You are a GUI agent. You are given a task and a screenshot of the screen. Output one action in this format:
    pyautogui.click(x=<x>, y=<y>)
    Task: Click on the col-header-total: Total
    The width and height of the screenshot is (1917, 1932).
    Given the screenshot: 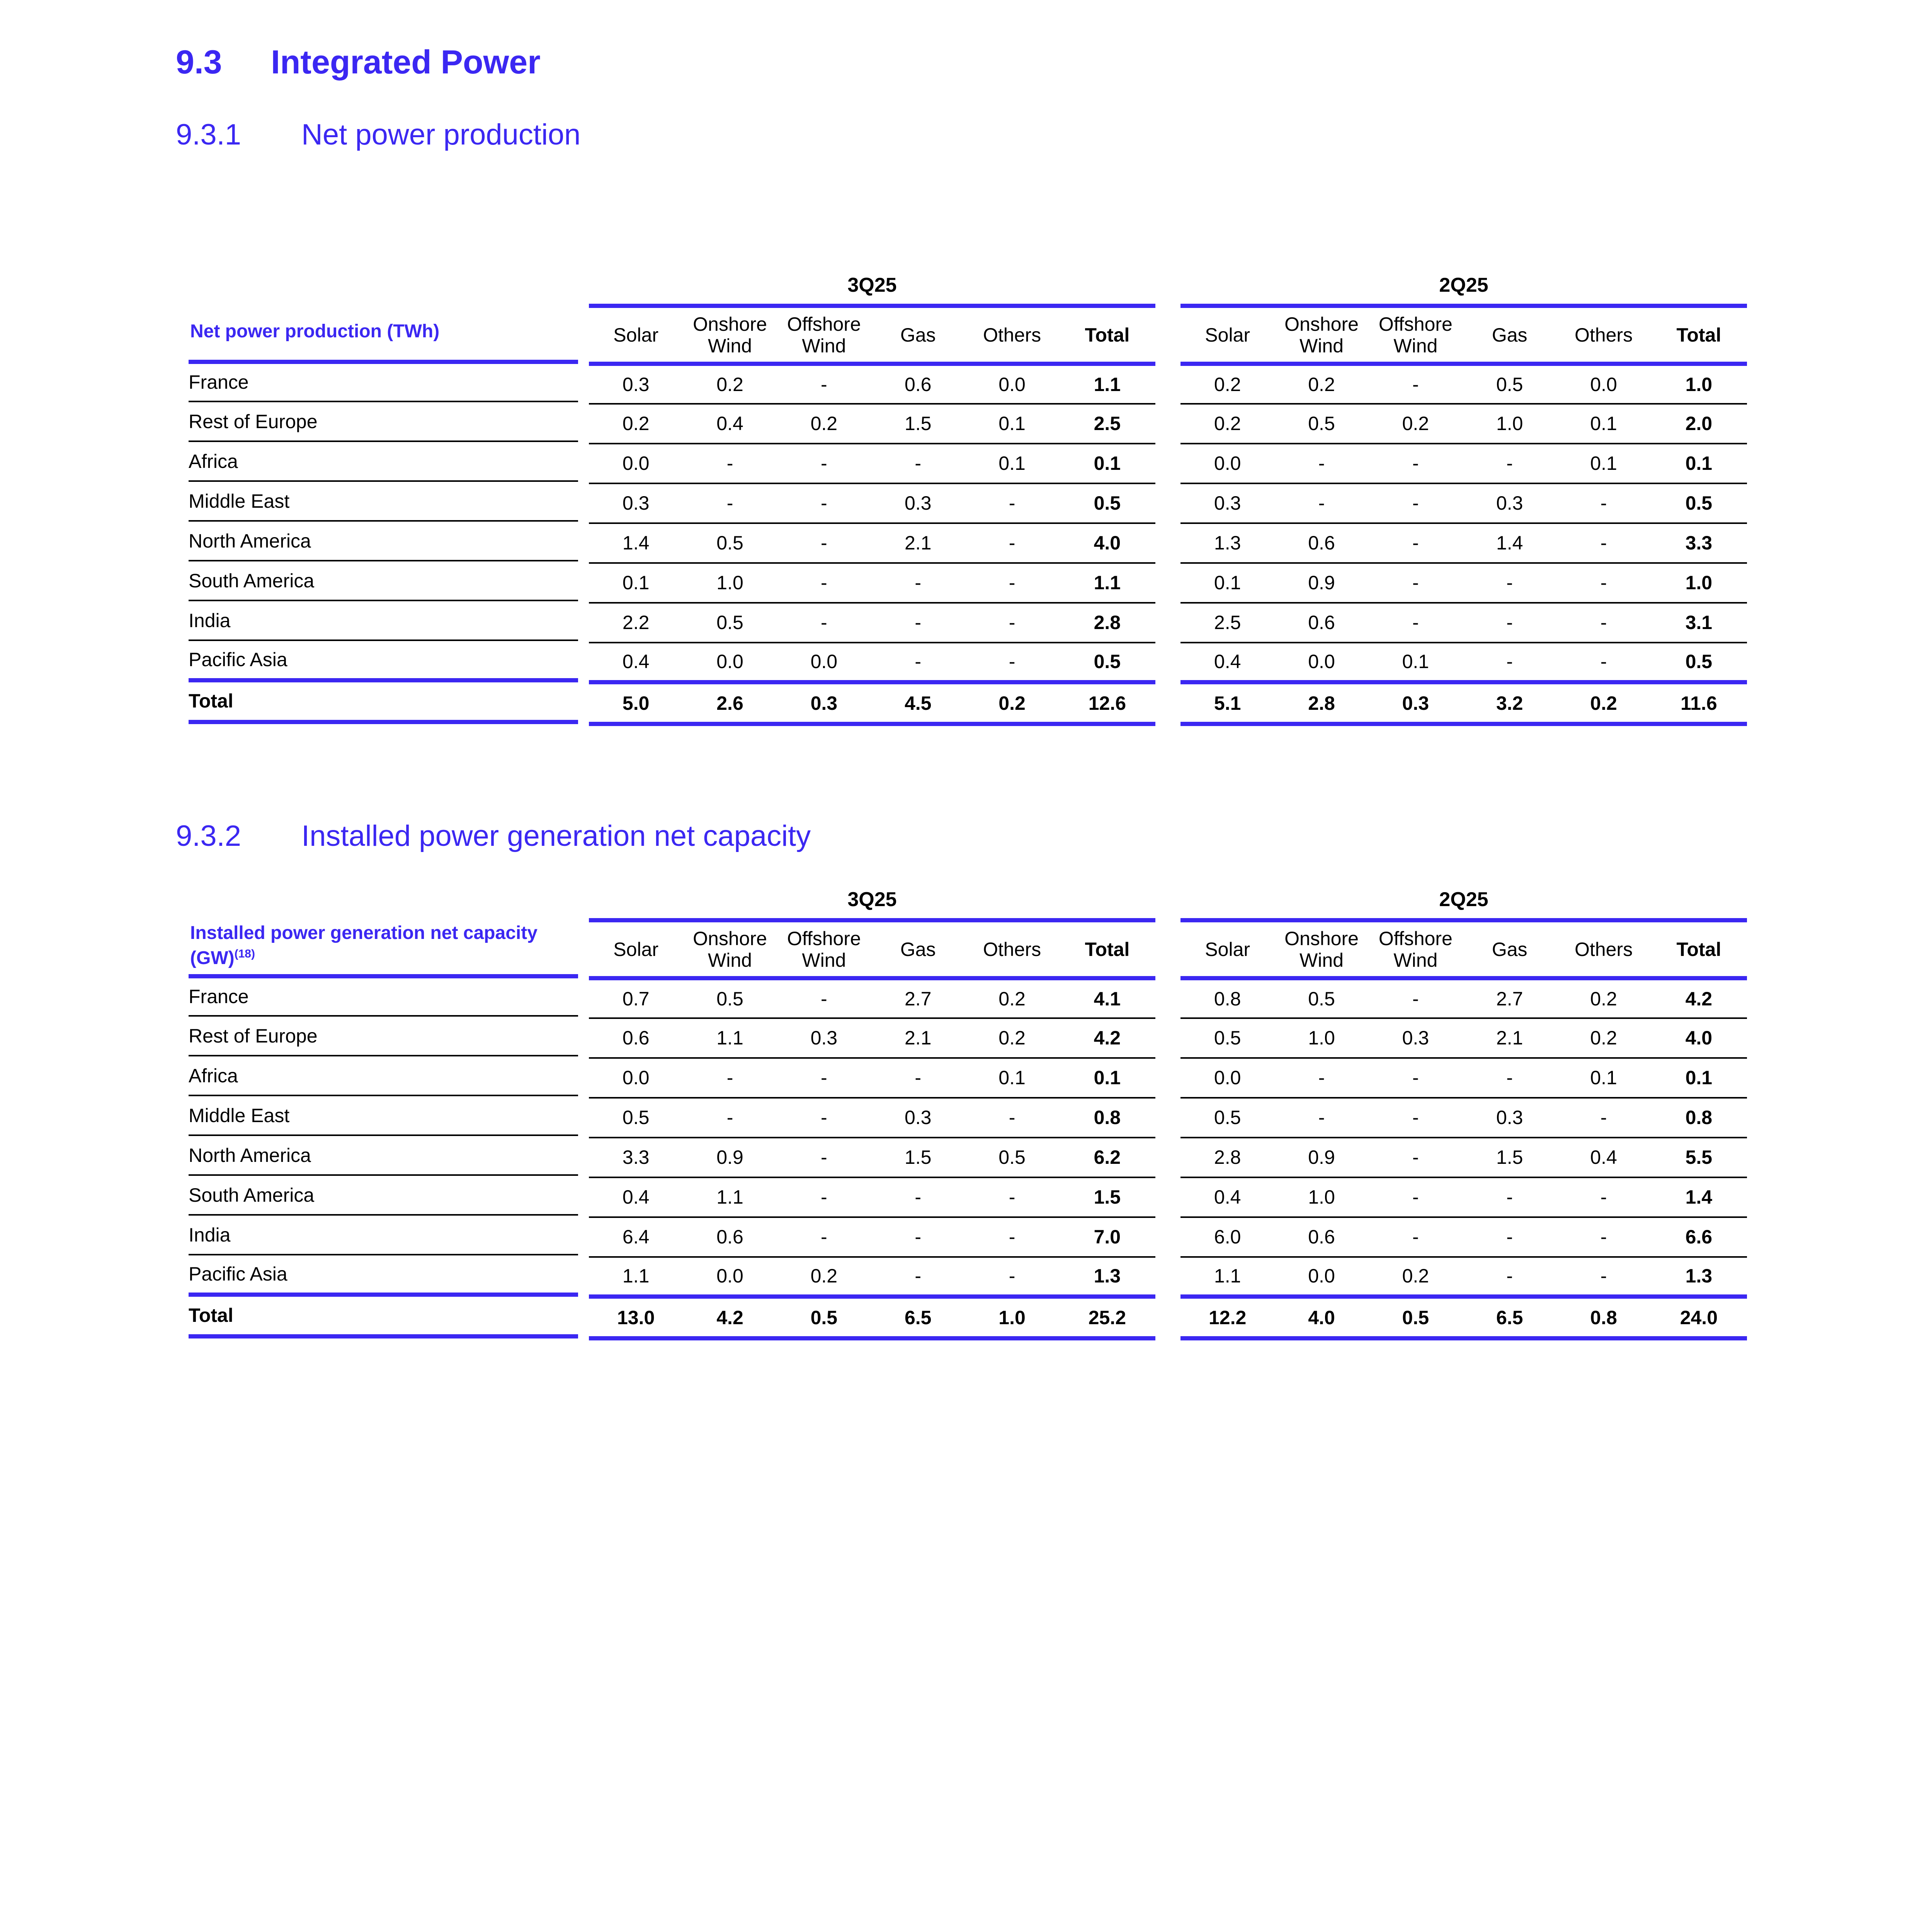 What is the action you would take?
    pyautogui.click(x=1699, y=949)
    